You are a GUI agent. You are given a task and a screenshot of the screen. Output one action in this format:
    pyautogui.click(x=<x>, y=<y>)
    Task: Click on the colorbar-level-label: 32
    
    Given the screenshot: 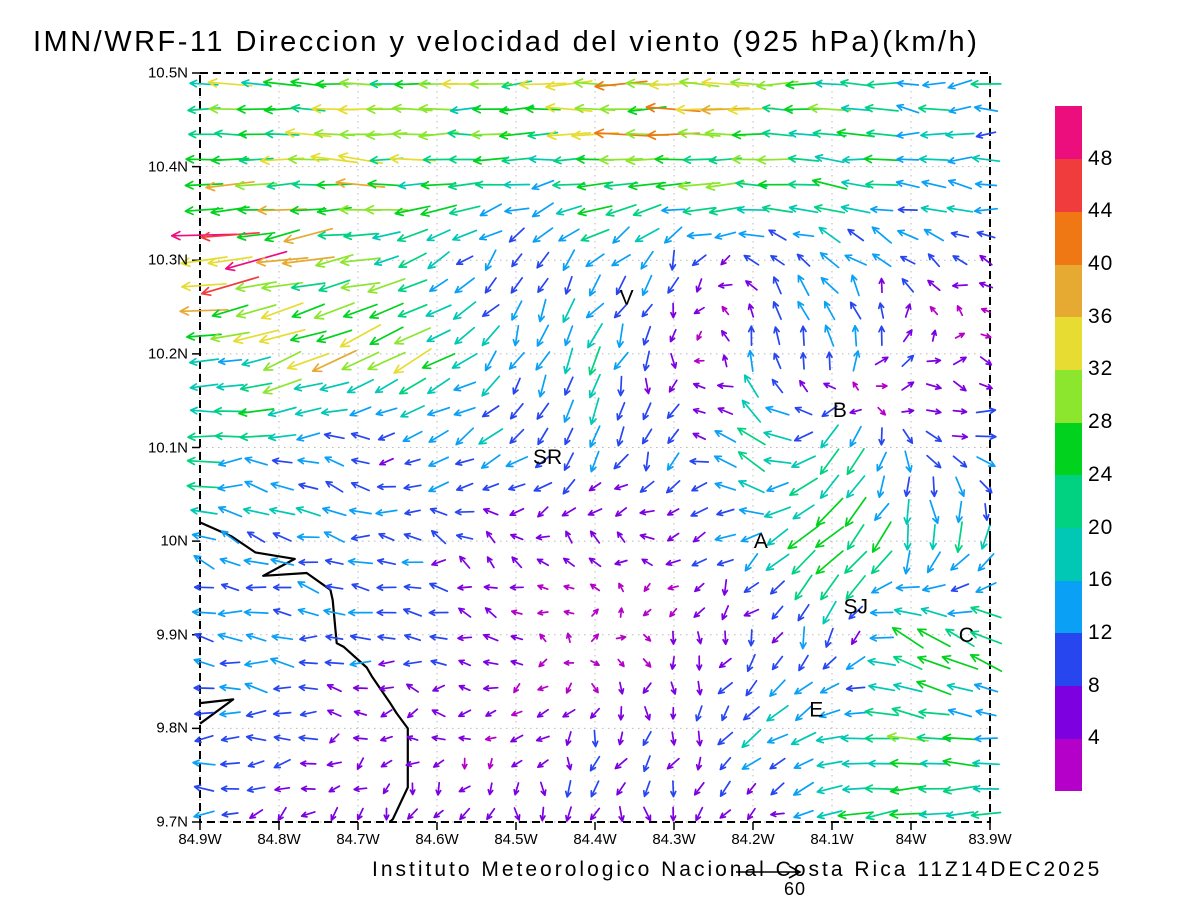 What is the action you would take?
    pyautogui.click(x=1101, y=369)
    